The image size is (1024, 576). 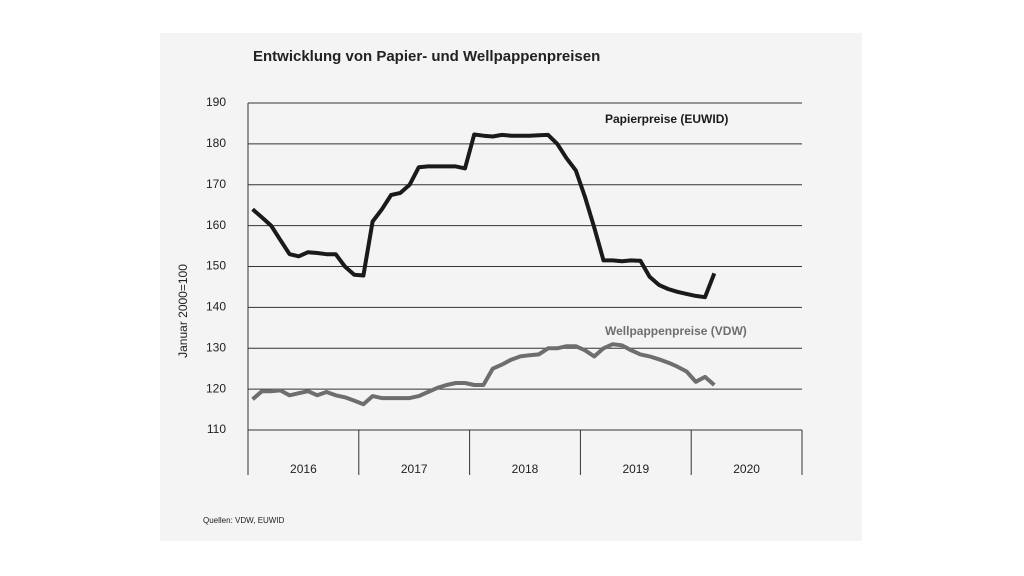 What do you see at coordinates (525, 469) in the screenshot?
I see `x-band-label: 2018` at bounding box center [525, 469].